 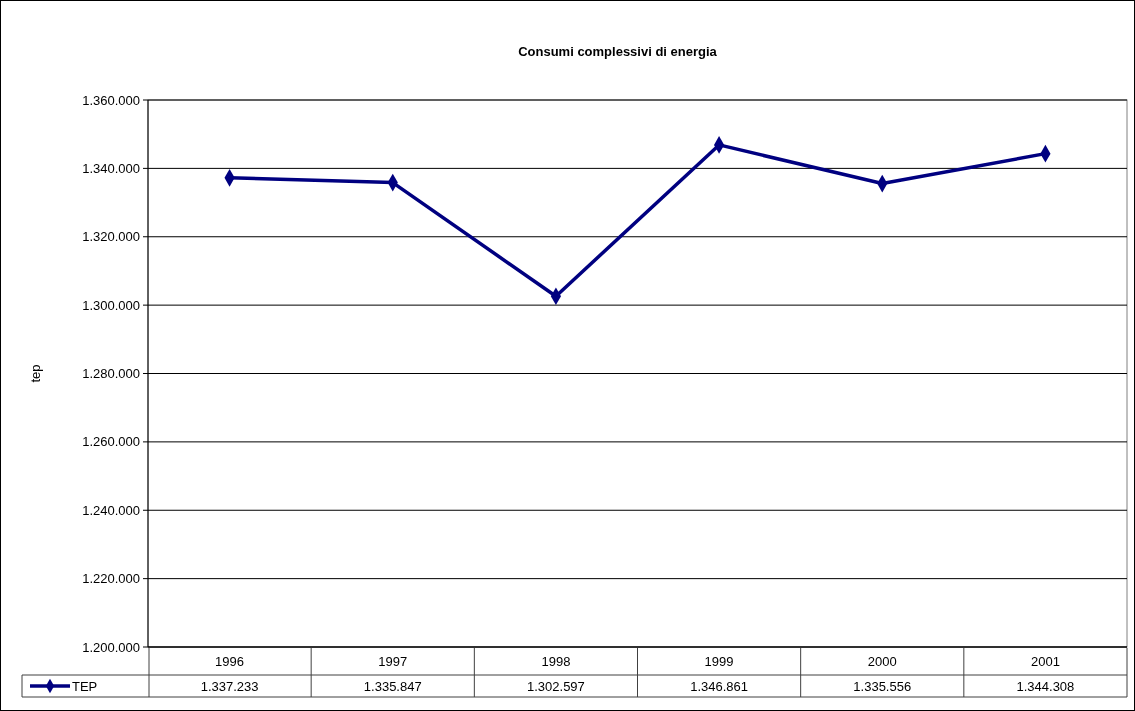 I want to click on y-axis-title: tep, so click(x=35, y=373).